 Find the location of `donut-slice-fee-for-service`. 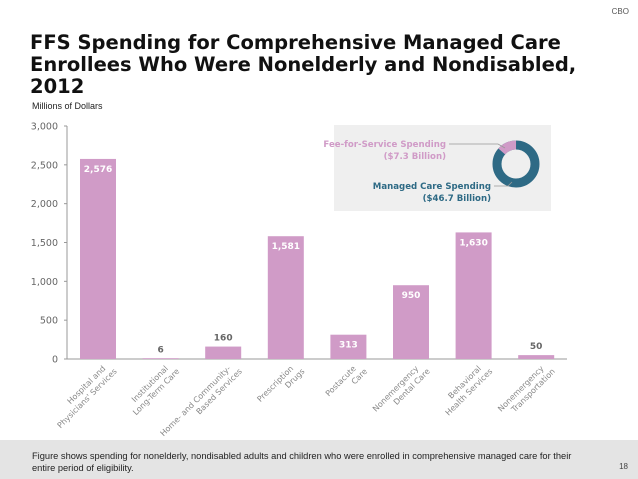

donut-slice-fee-for-service is located at coordinates (516, 164).